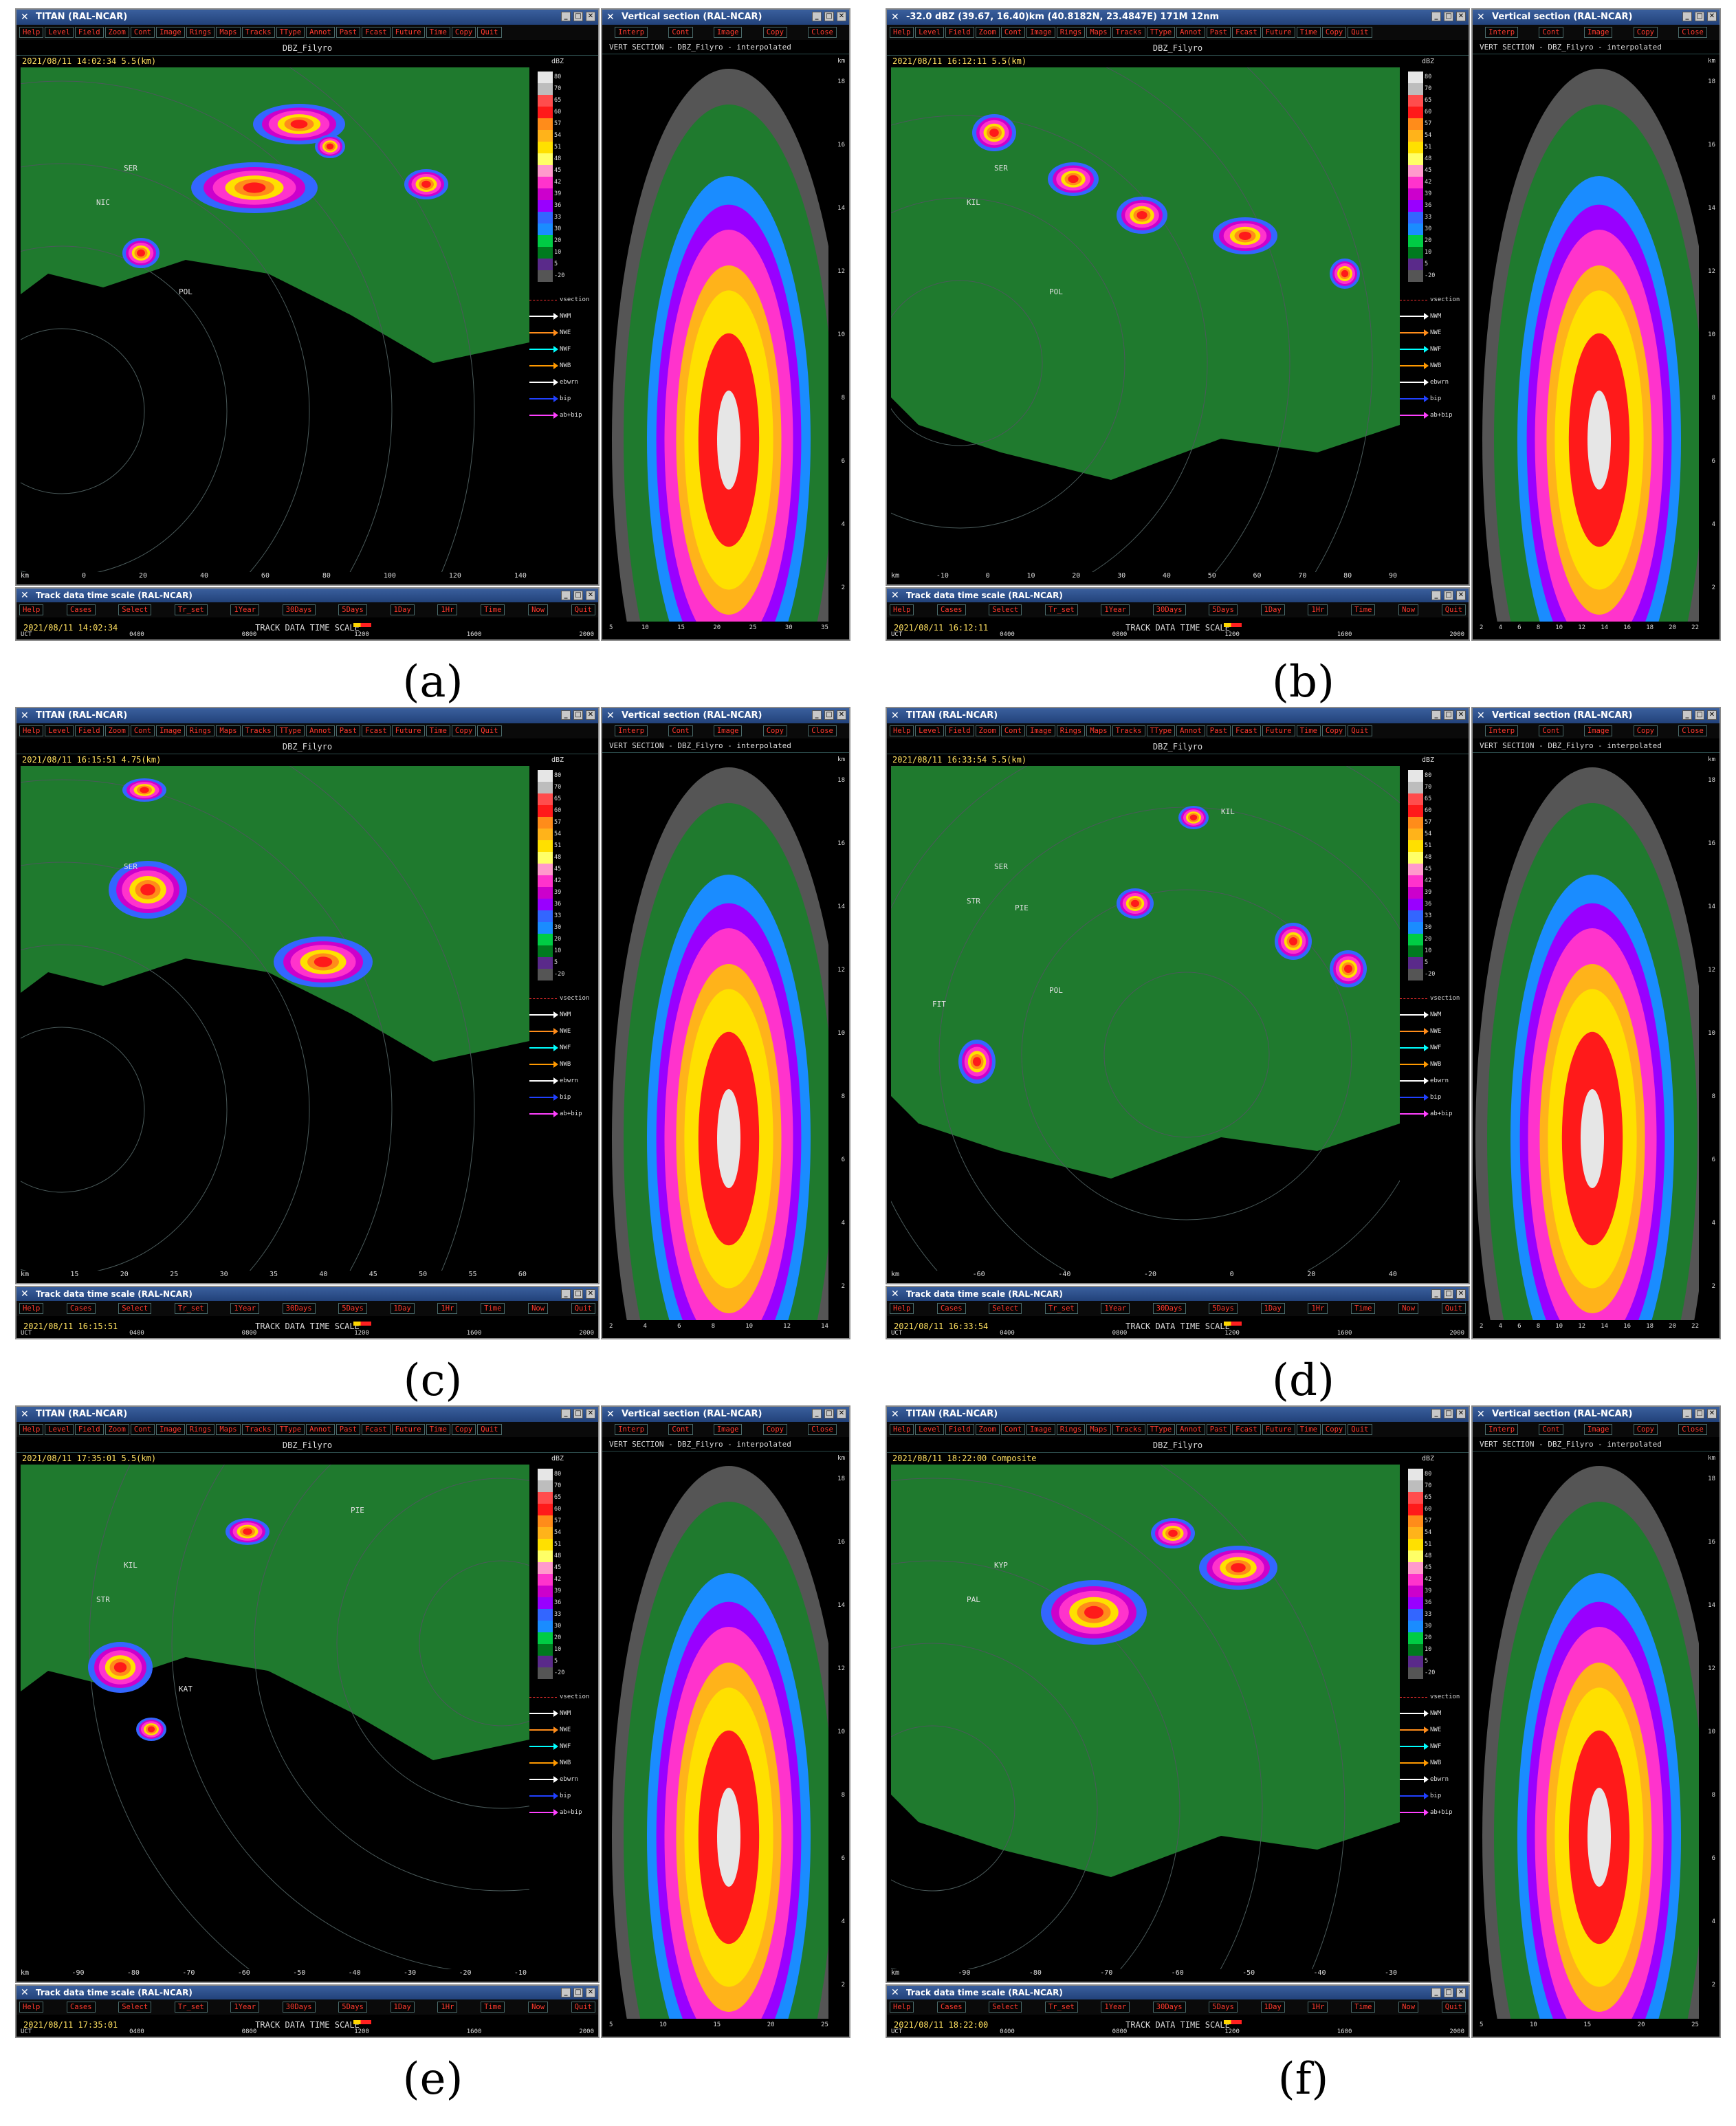  Describe the element at coordinates (447, 609) in the screenshot. I see `menu-item: 1Hr` at that location.